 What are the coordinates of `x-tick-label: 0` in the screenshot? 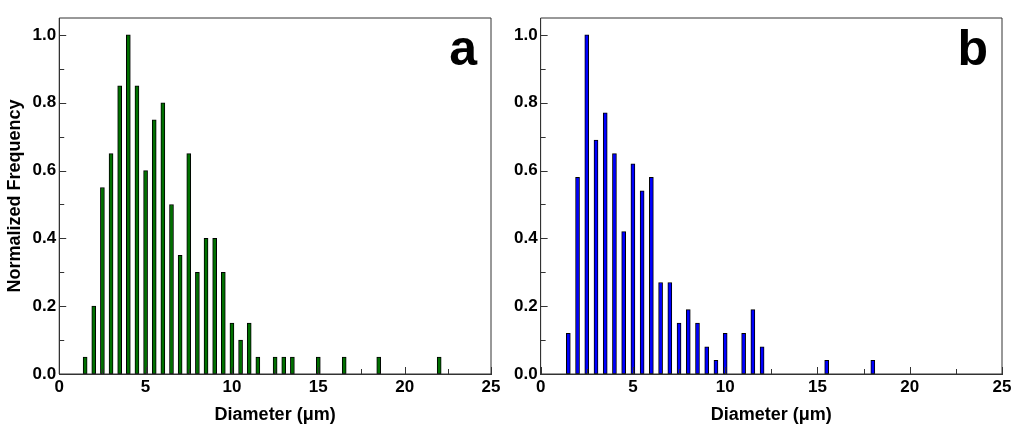 It's located at (59, 386).